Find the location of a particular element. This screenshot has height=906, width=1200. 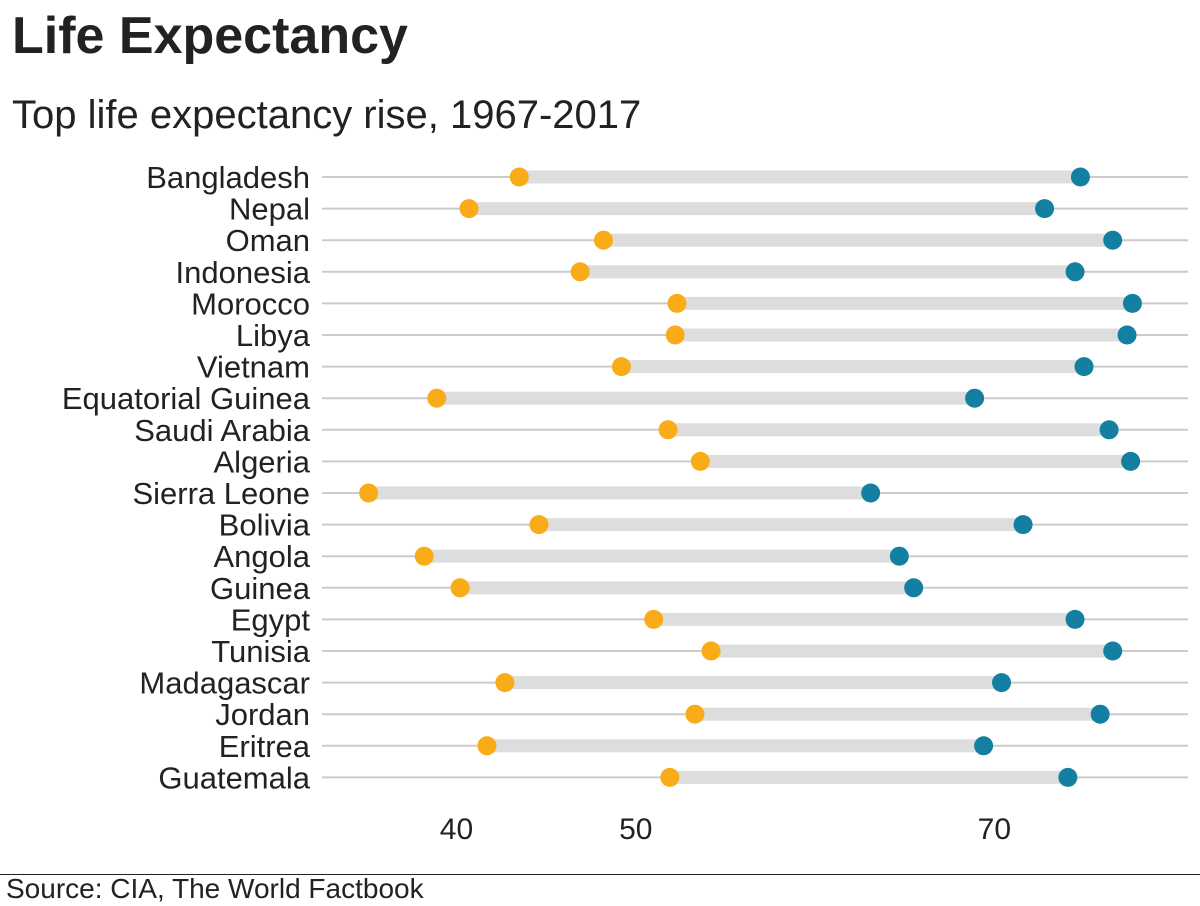

category-label: Guinea is located at coordinates (260, 588).